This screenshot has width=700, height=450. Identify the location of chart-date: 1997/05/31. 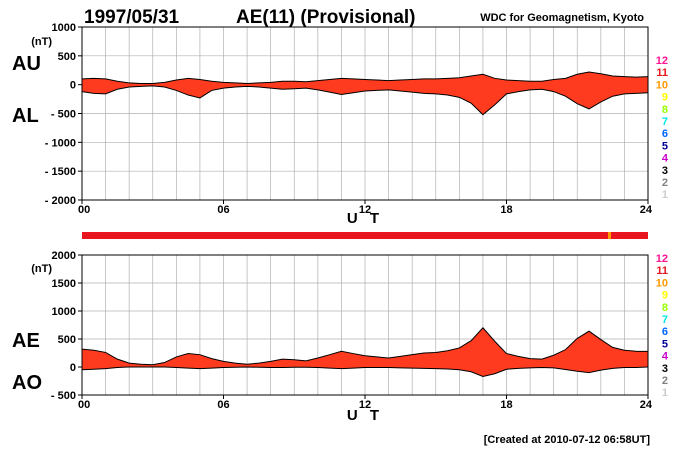
(132, 17).